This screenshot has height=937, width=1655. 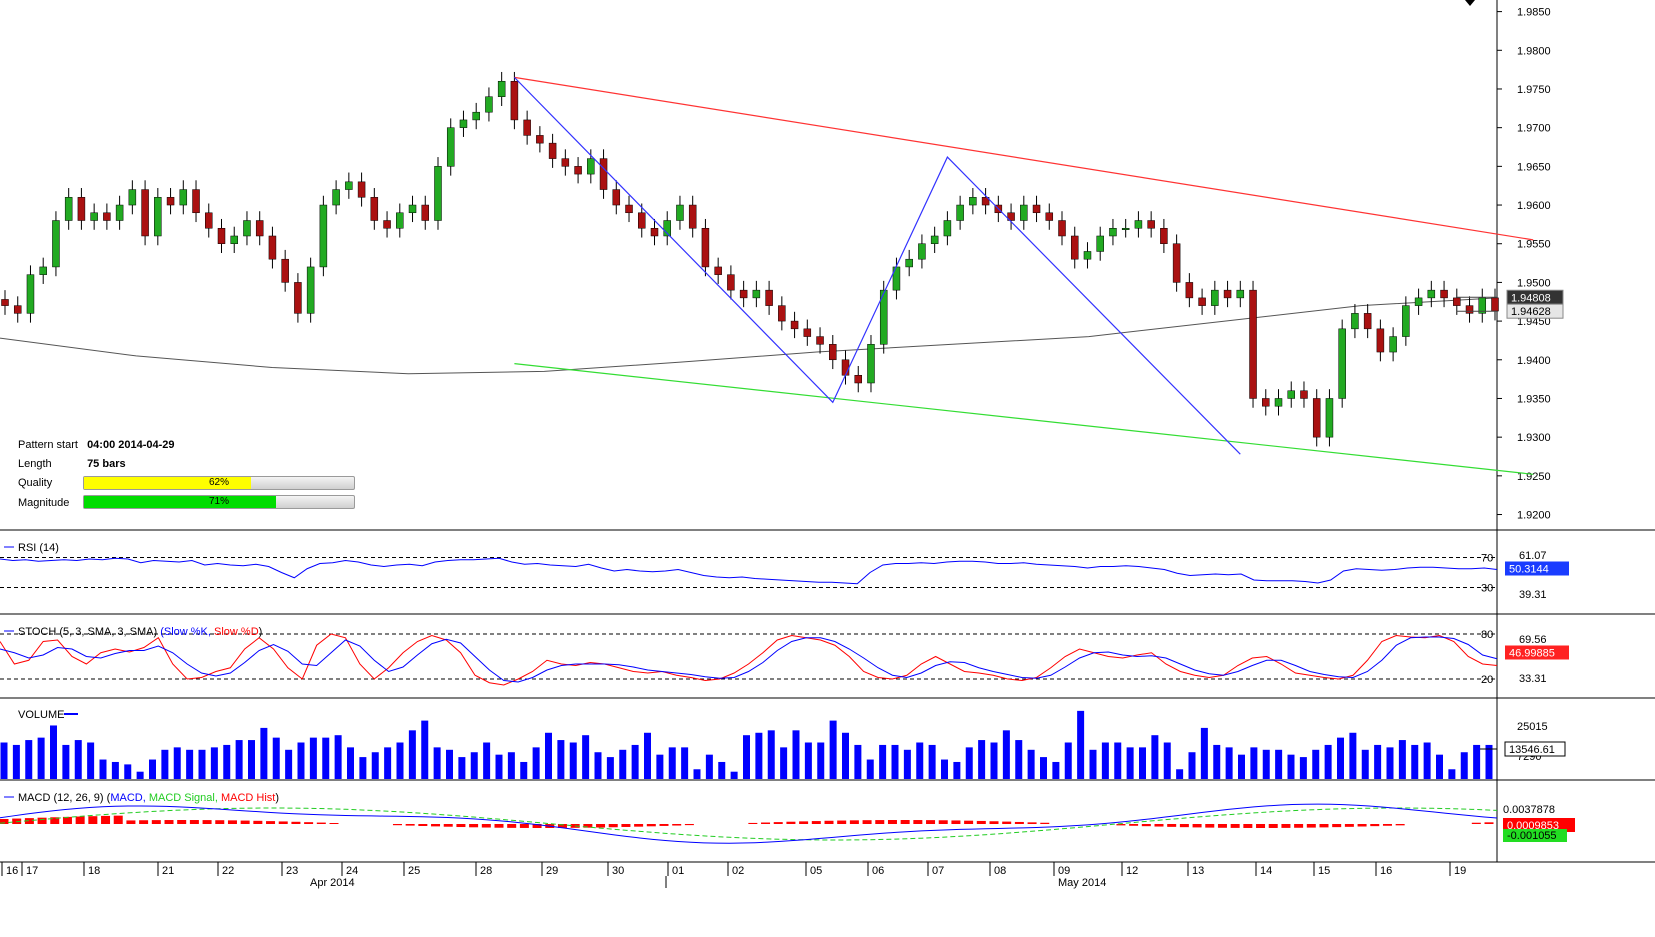 What do you see at coordinates (1533, 640) in the screenshot?
I see `stoch-right-label: 69.56` at bounding box center [1533, 640].